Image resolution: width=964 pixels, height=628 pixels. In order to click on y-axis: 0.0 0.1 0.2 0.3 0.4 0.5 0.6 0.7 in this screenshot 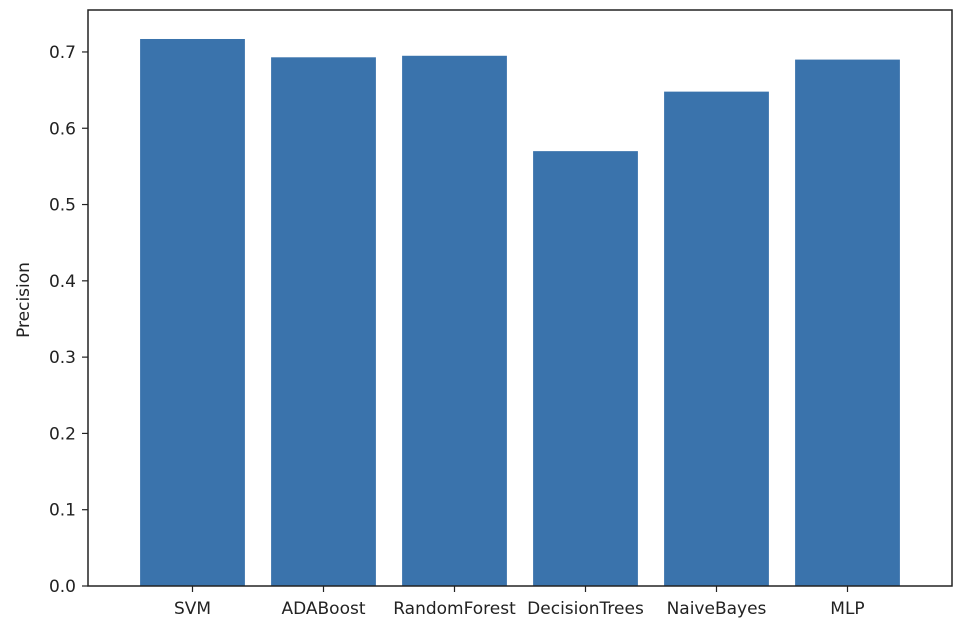, I will do `click(68, 320)`.